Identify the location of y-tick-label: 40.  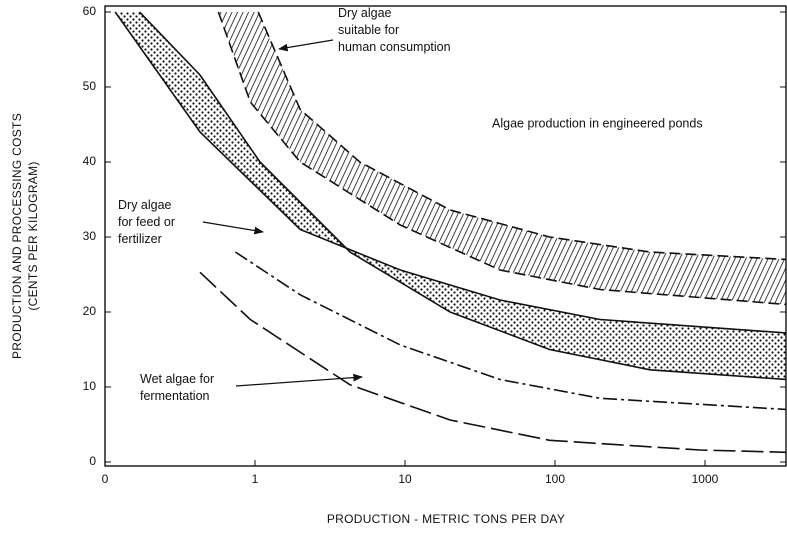
(90, 161).